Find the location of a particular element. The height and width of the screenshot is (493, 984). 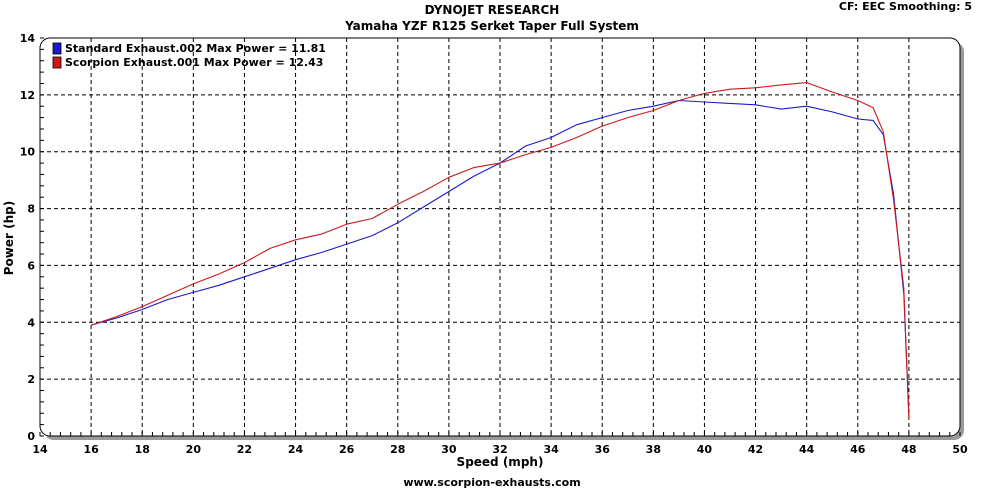

website-footer: www.scorpion-exhausts.com is located at coordinates (491, 482).